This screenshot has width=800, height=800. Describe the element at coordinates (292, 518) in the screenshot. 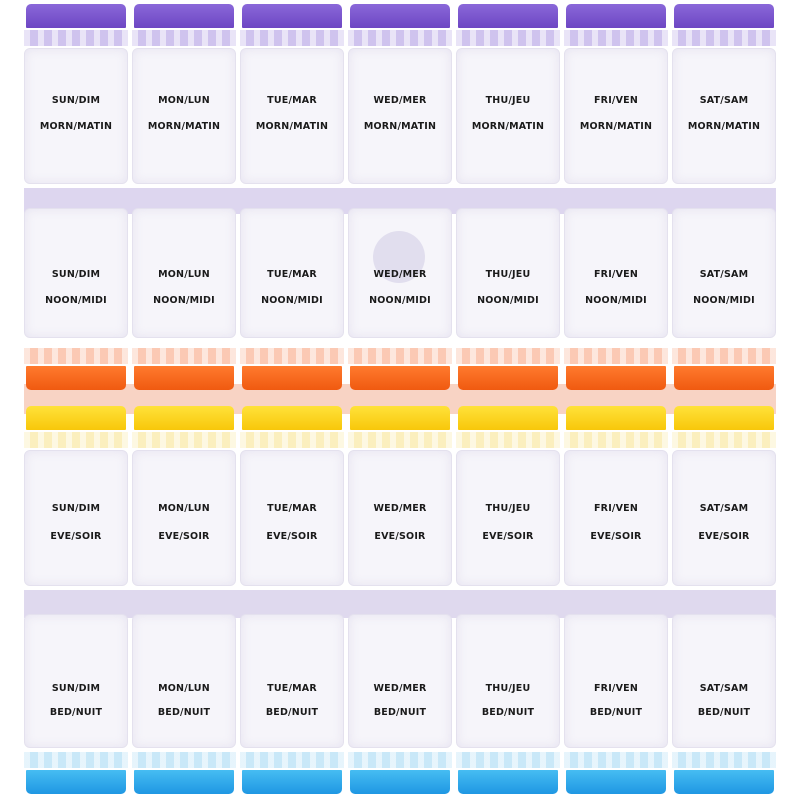

I see `lid: TUE/MAR EVE/SOIR` at that location.